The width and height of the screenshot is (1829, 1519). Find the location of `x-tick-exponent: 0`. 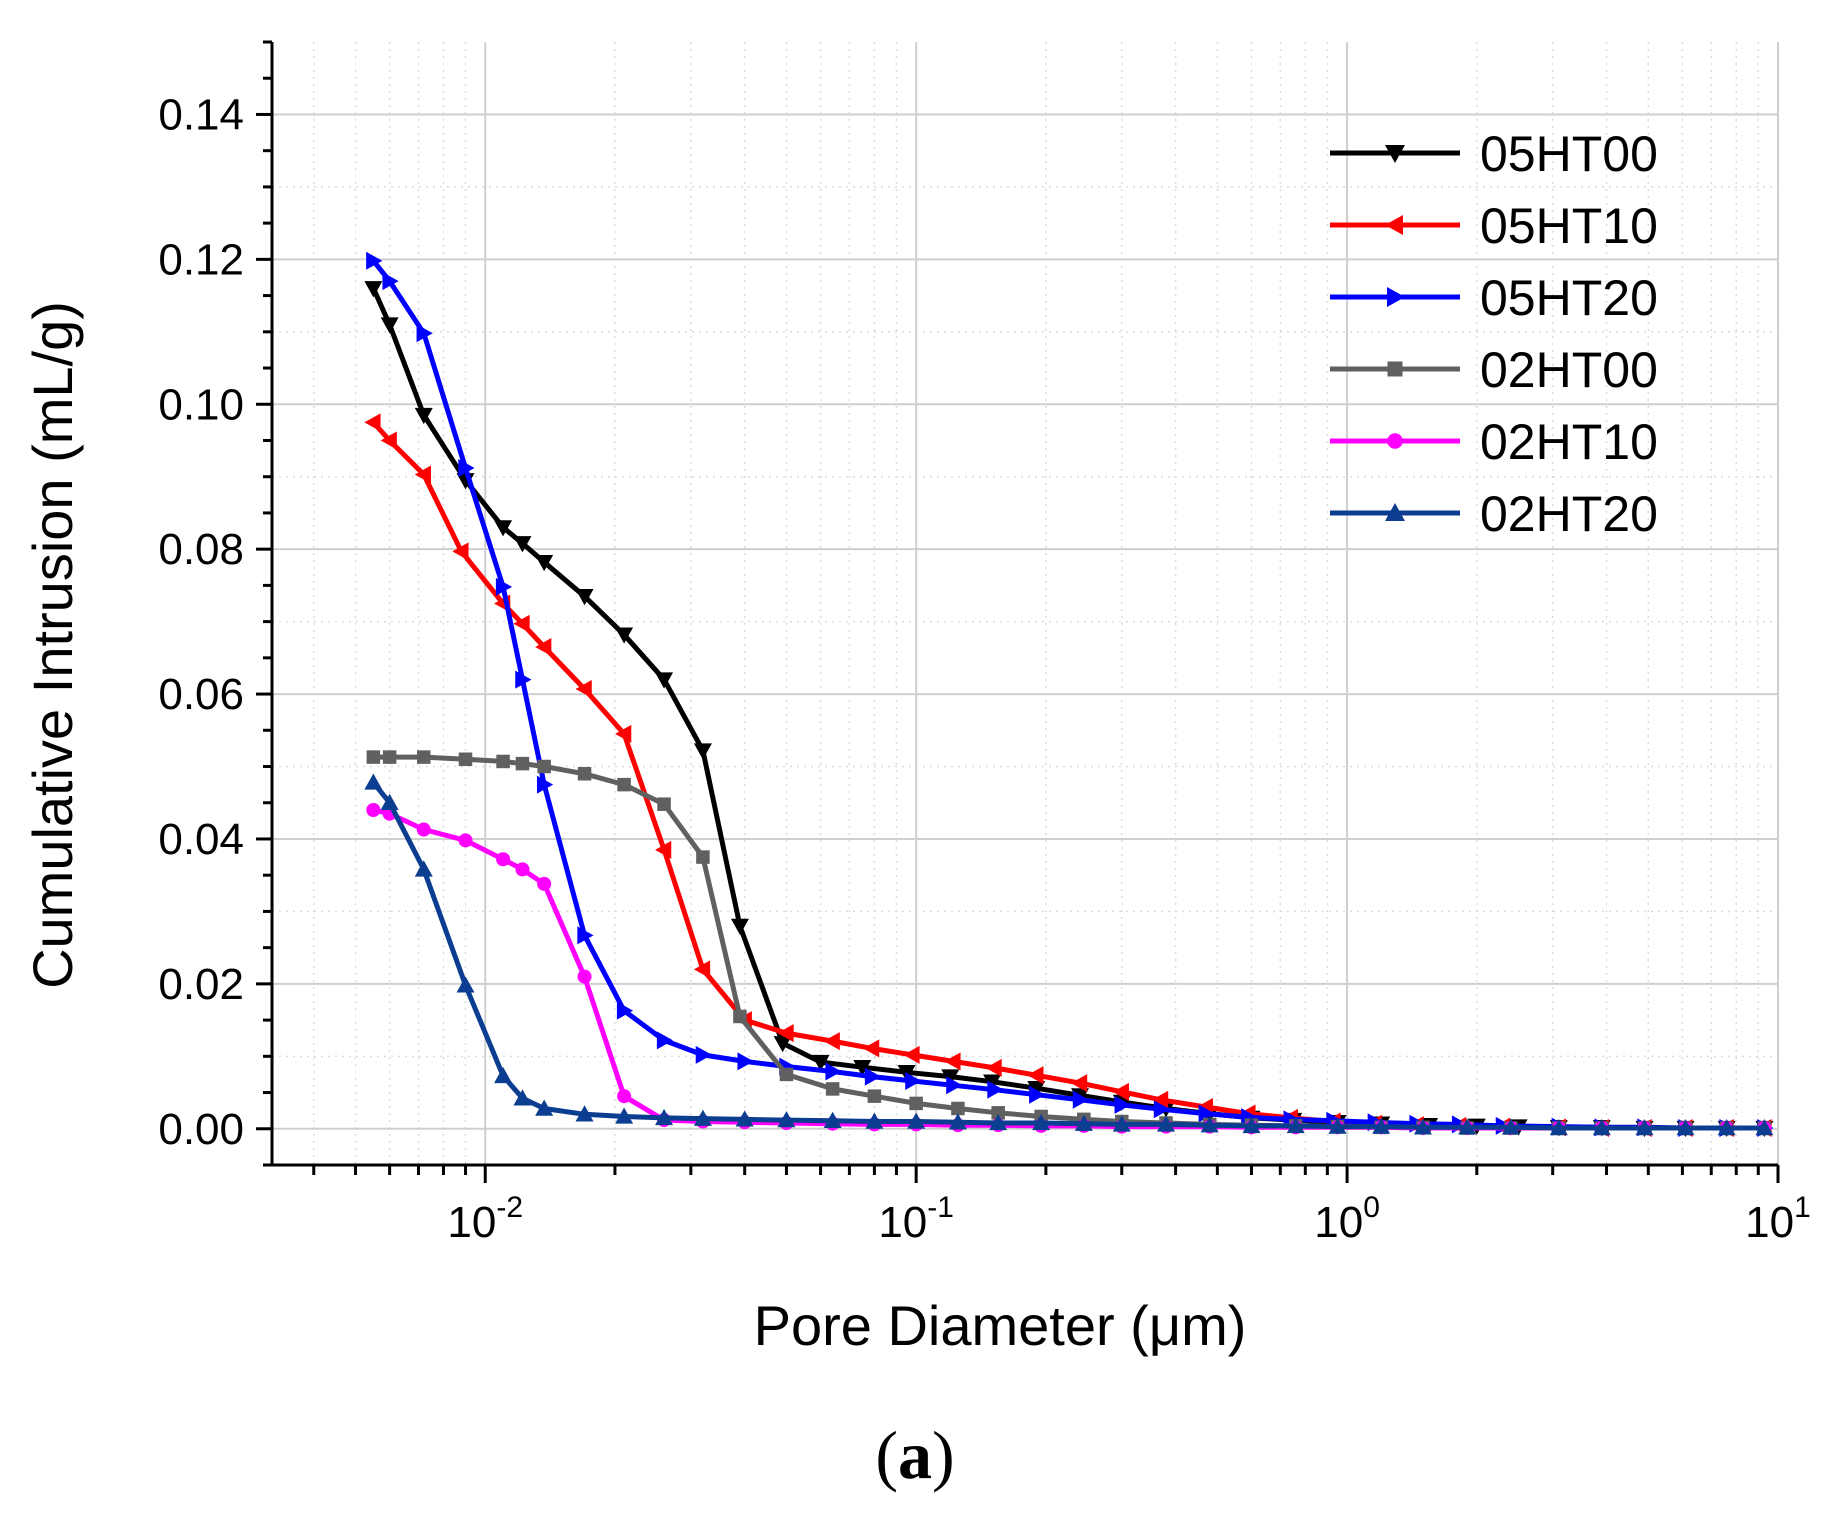

x-tick-exponent: 0 is located at coordinates (1371, 1207).